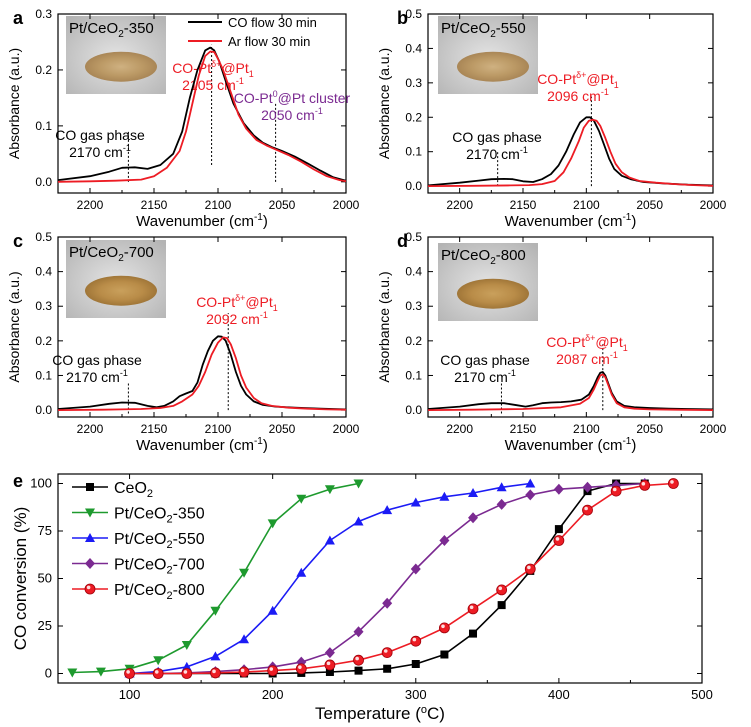 The height and width of the screenshot is (727, 751). I want to click on legend-label: Pt/CeO2-700, so click(159, 567).